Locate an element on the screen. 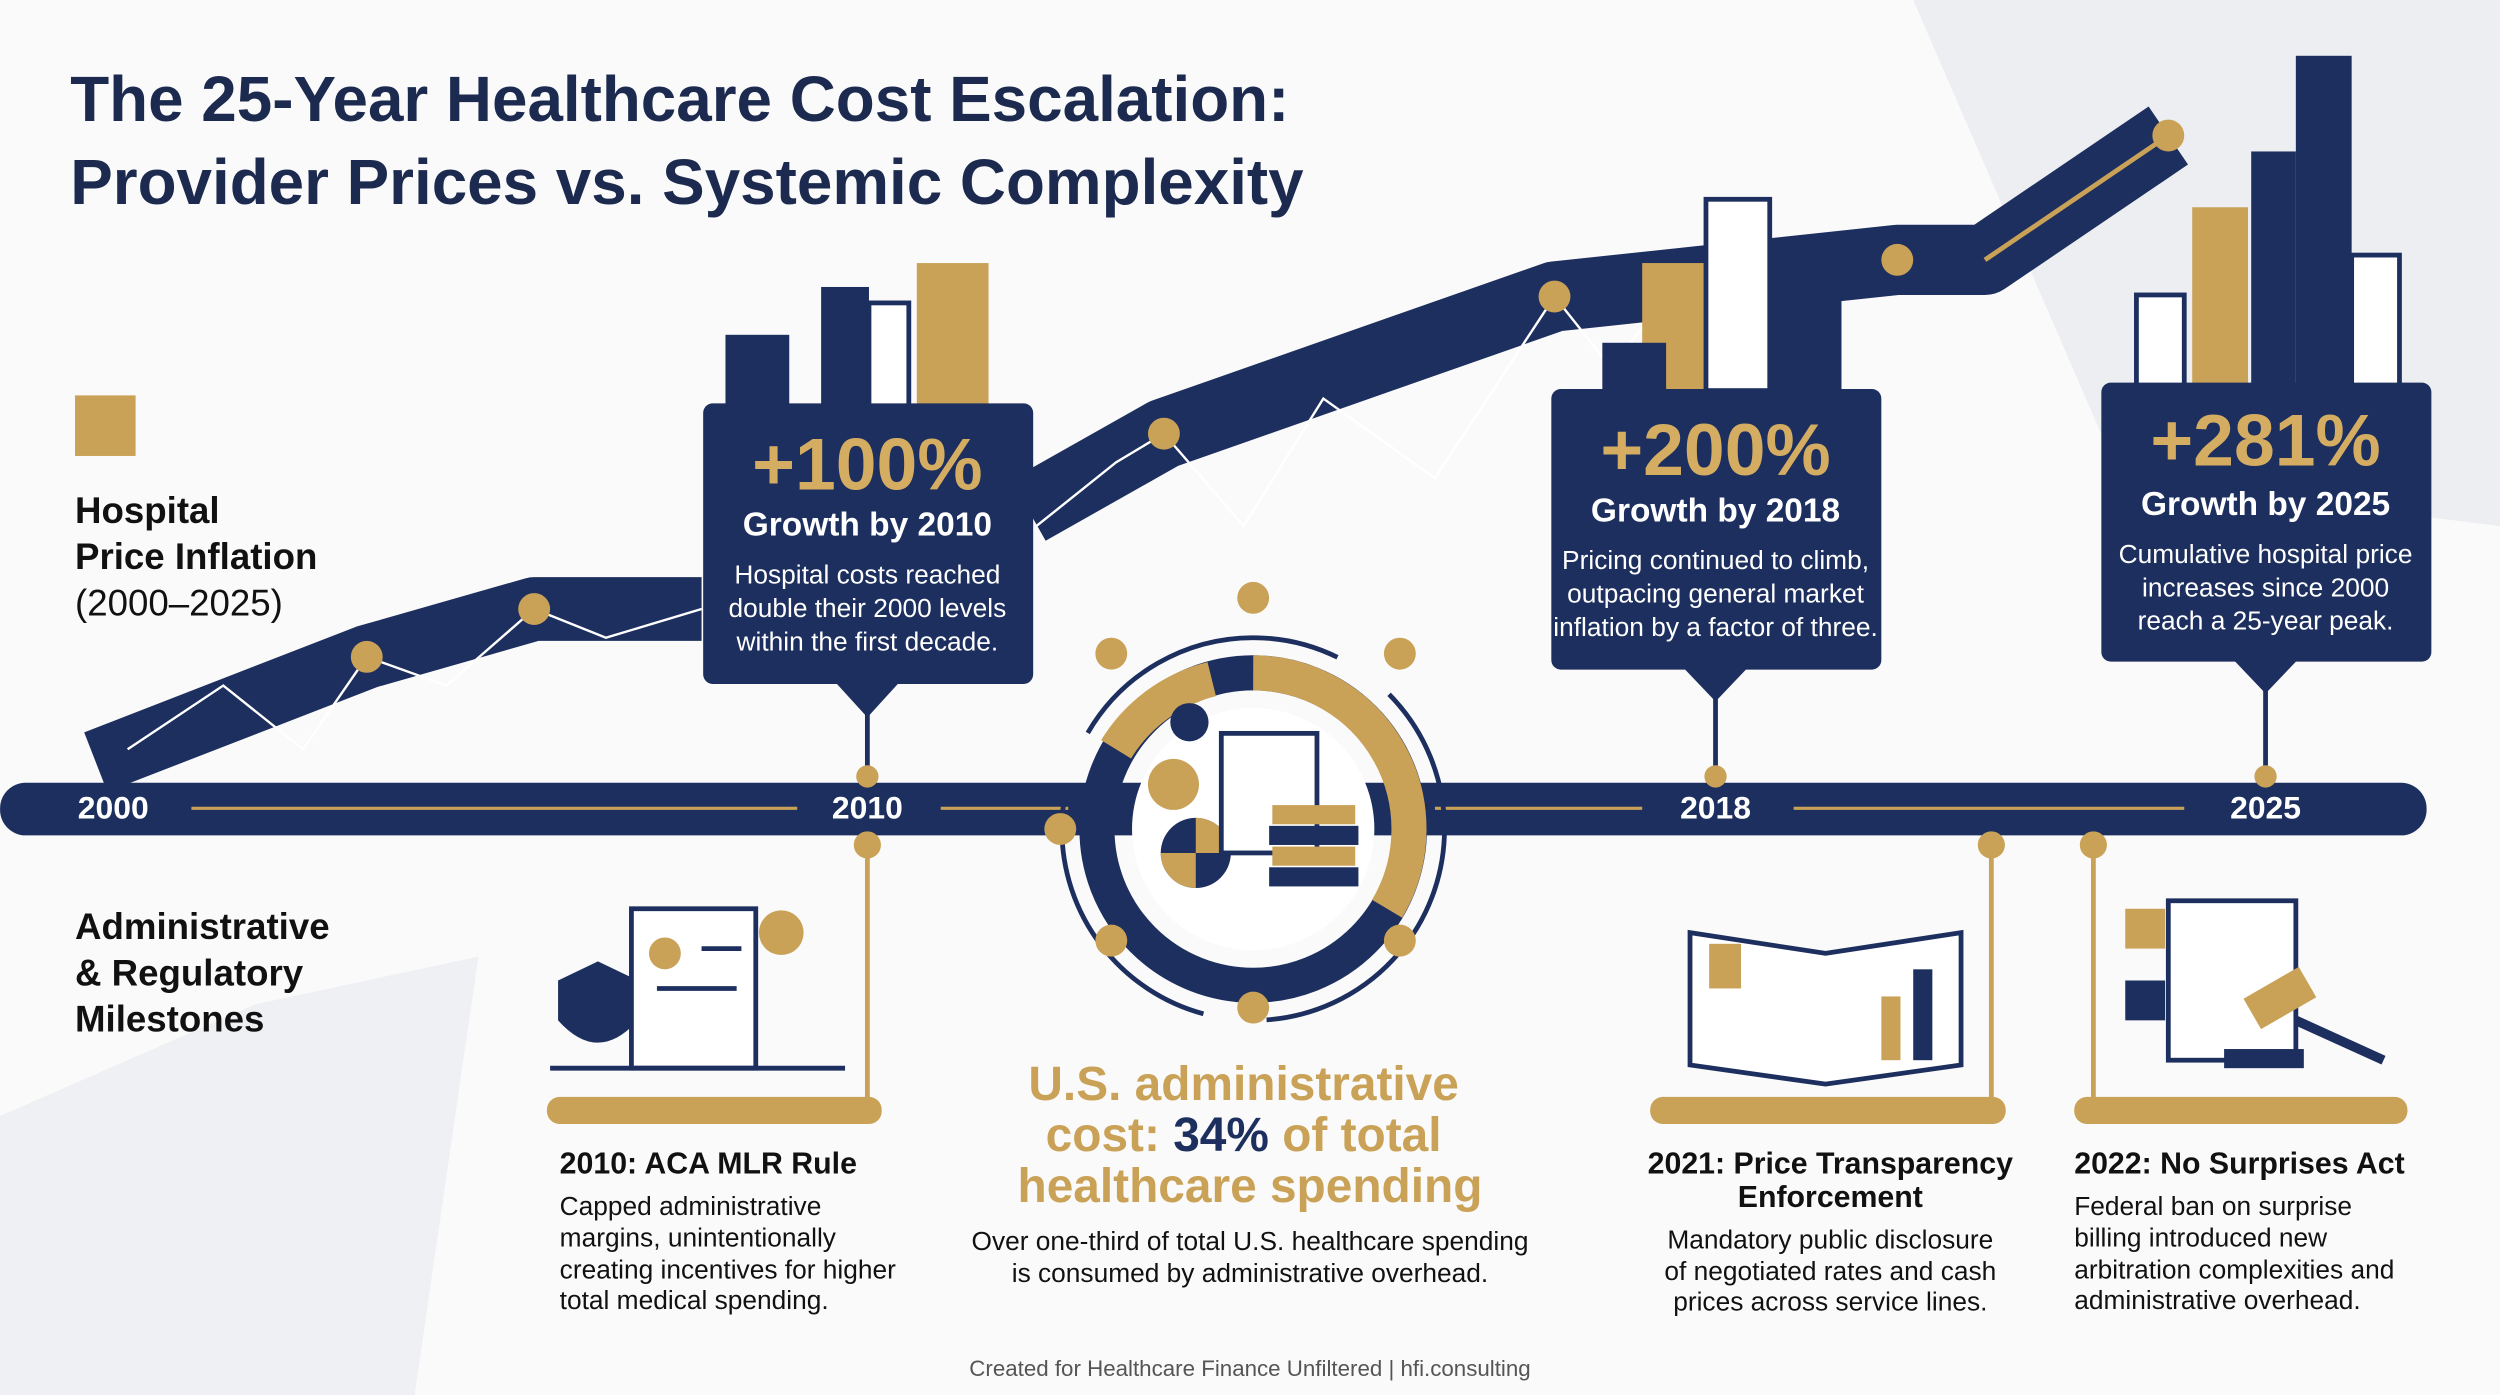 Image resolution: width=2500 pixels, height=1395 pixels. milestone-title: 2021: Price Transparency is located at coordinates (1830, 1163).